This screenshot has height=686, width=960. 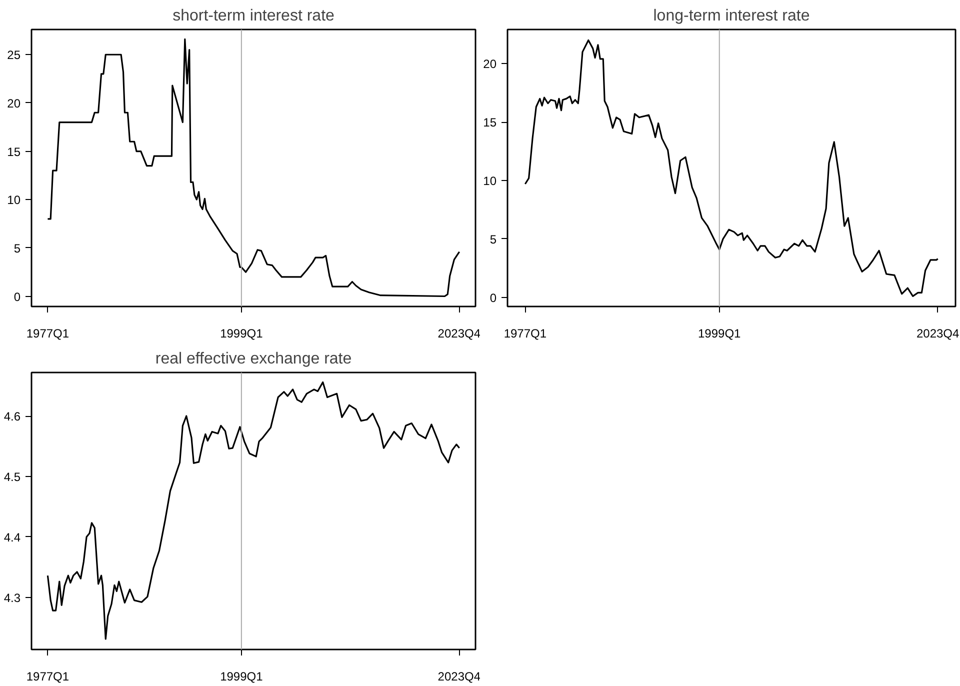 What do you see at coordinates (12, 477) in the screenshot?
I see `y-tick-label: 4.5` at bounding box center [12, 477].